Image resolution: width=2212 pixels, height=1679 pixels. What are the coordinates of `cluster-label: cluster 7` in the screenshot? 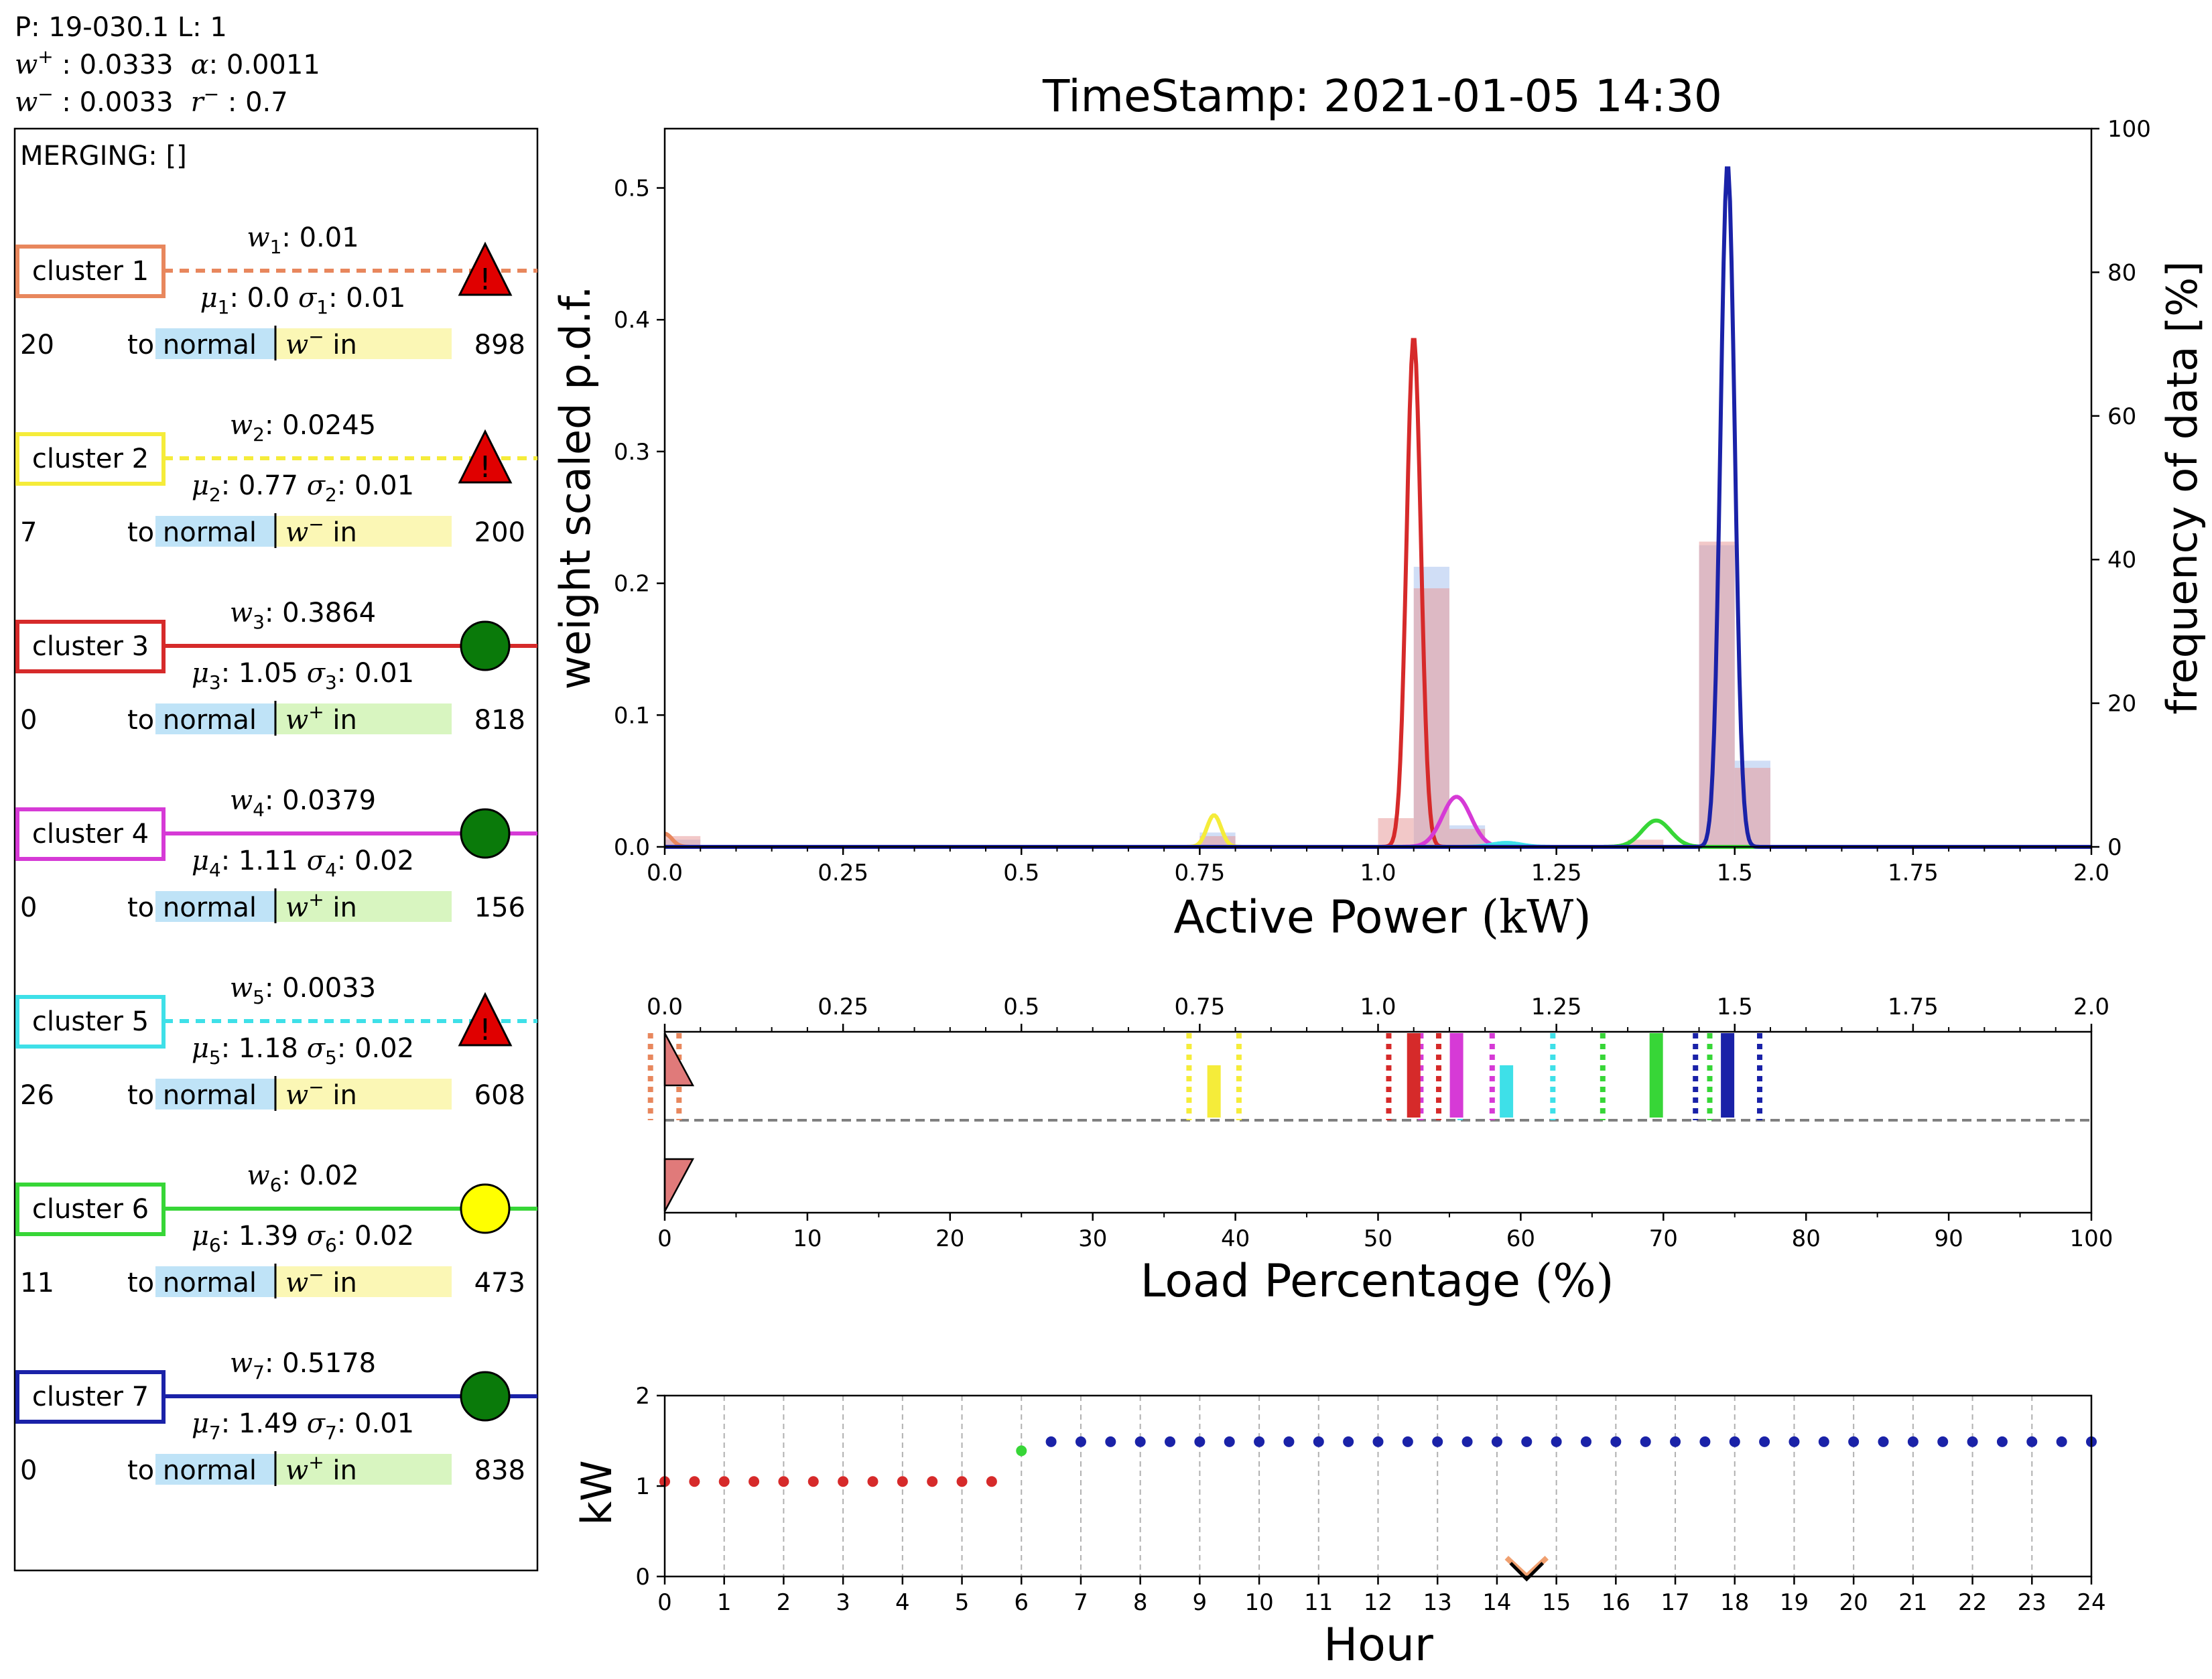 It's located at (90, 1397).